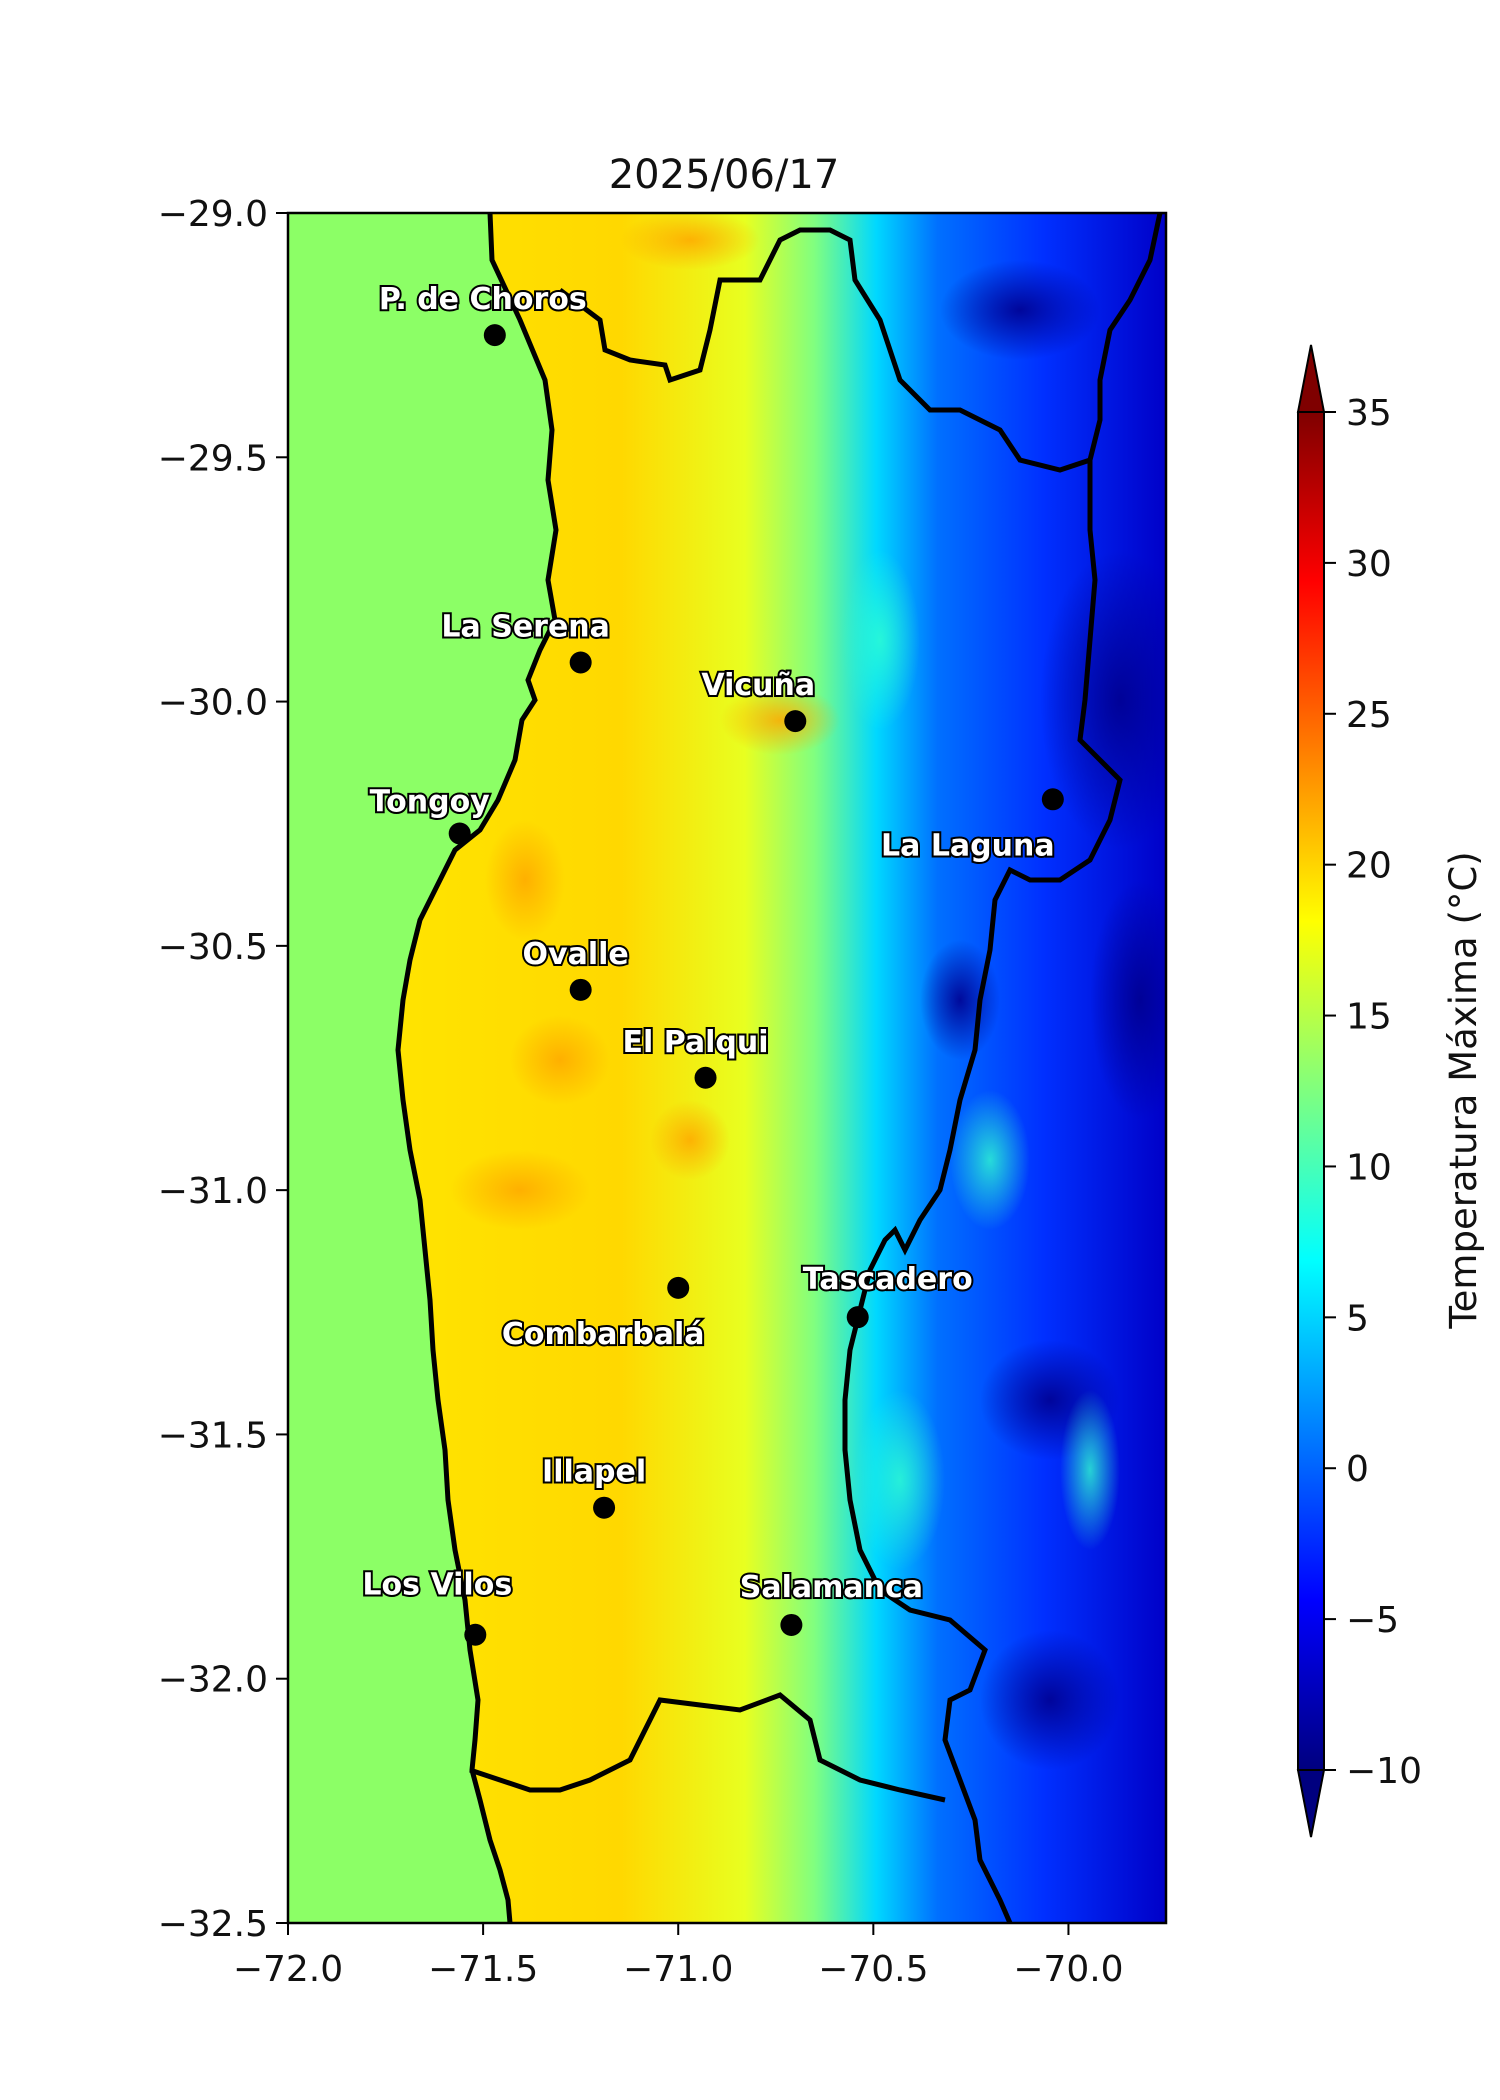 Image resolution: width=1500 pixels, height=2100 pixels. I want to click on eastern-border, so click(982, 1191).